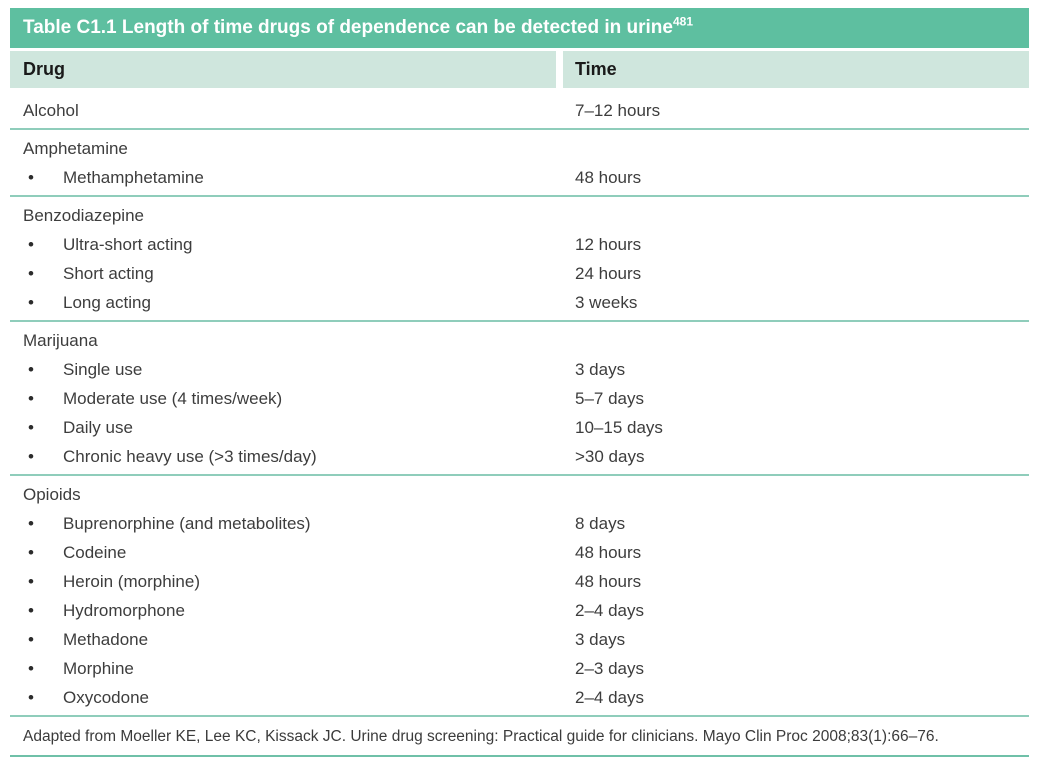  I want to click on drug-label: Oxycodone, so click(106, 697).